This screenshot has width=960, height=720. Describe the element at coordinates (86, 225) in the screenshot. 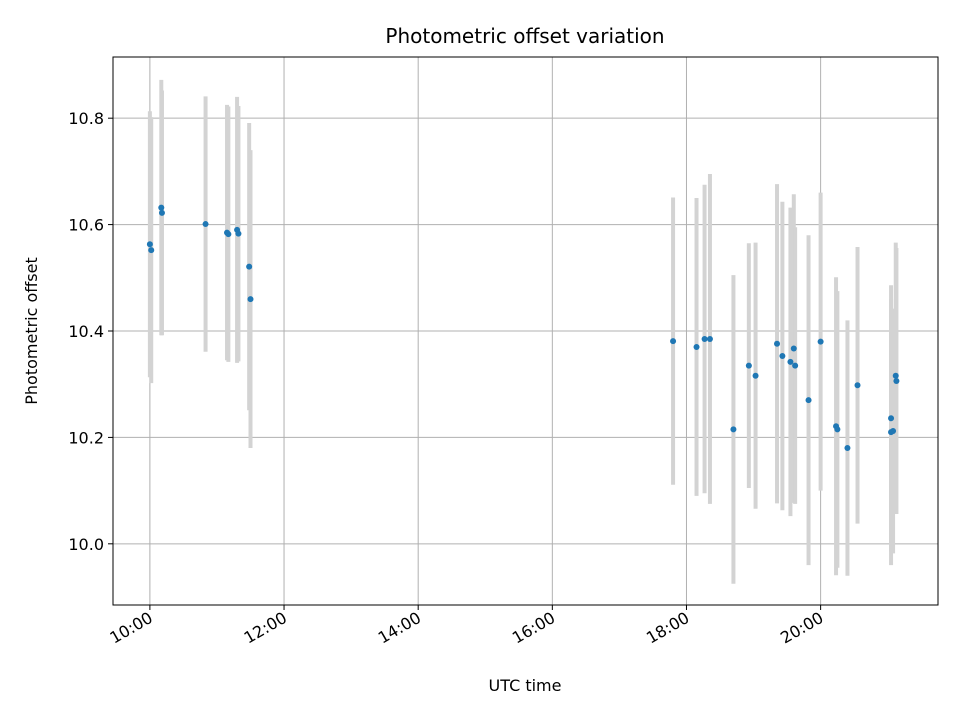

I see `y-tick-label: 10.6` at that location.